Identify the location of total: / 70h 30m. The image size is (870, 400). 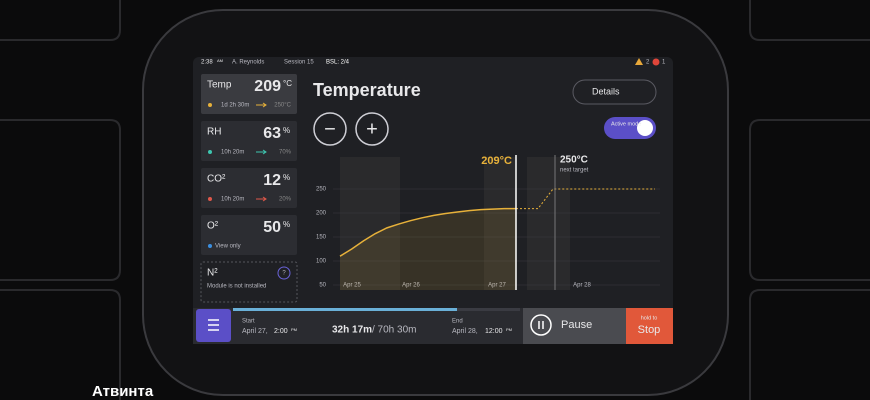
(394, 330).